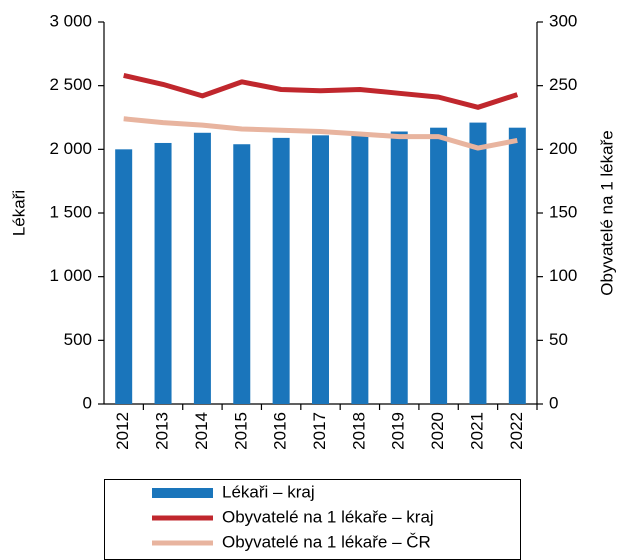 The width and height of the screenshot is (623, 560). Describe the element at coordinates (87, 402) in the screenshot. I see `y-tick-label: 0` at that location.